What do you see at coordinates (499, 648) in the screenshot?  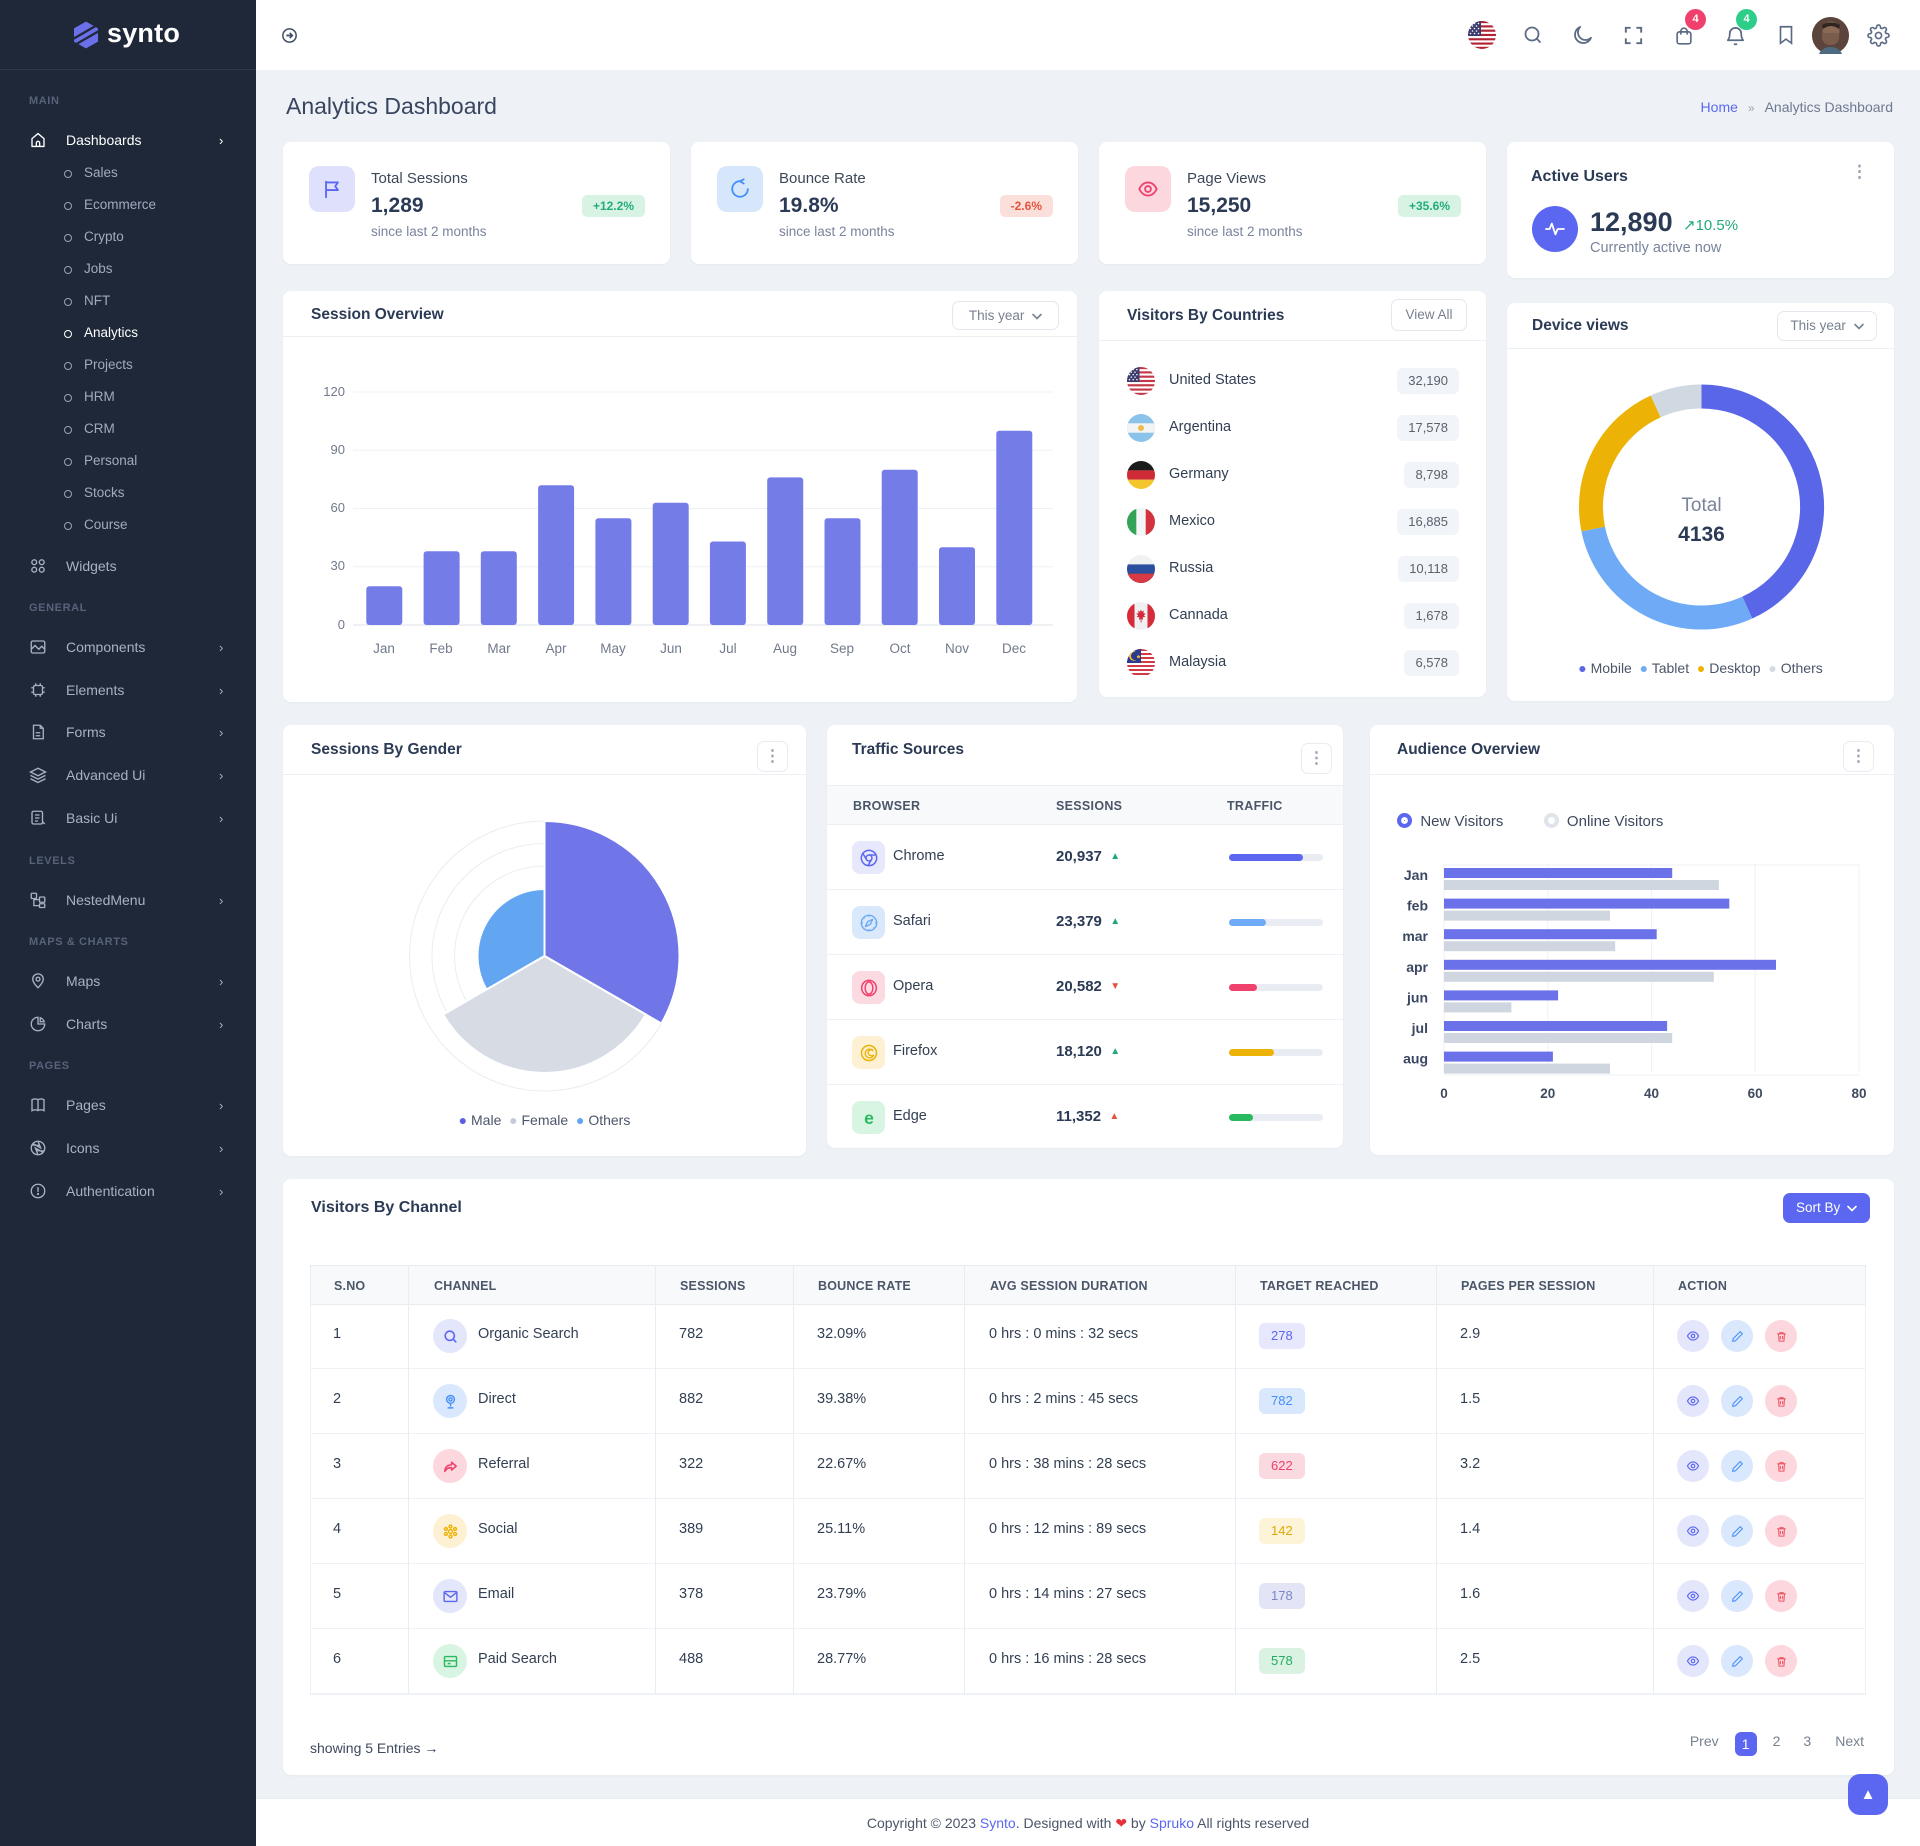 I see `svg-text: Mar` at bounding box center [499, 648].